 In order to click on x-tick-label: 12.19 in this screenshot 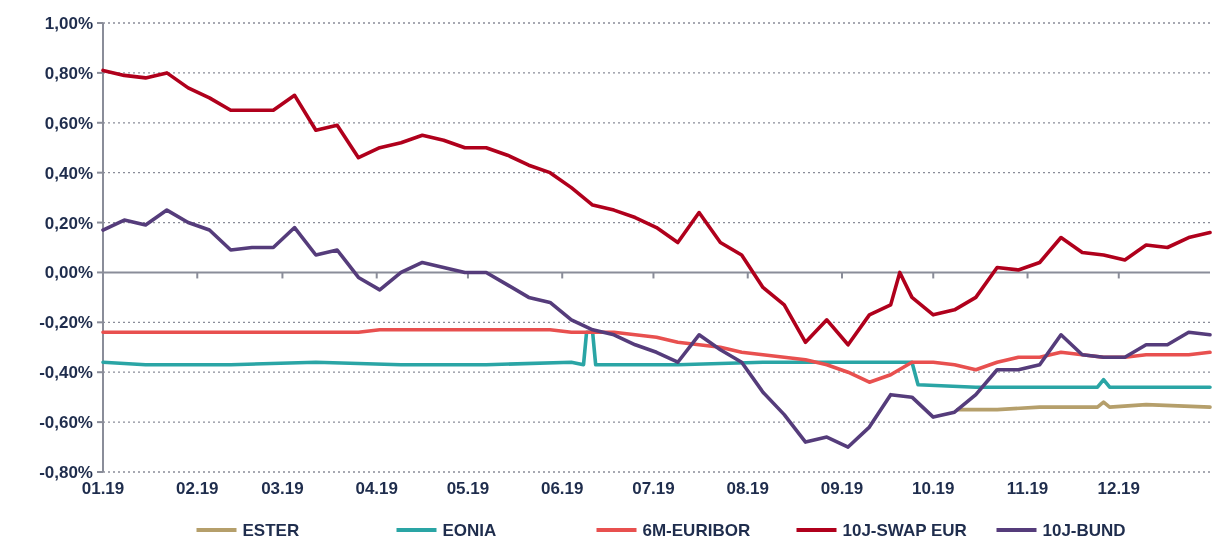, I will do `click(1119, 488)`.